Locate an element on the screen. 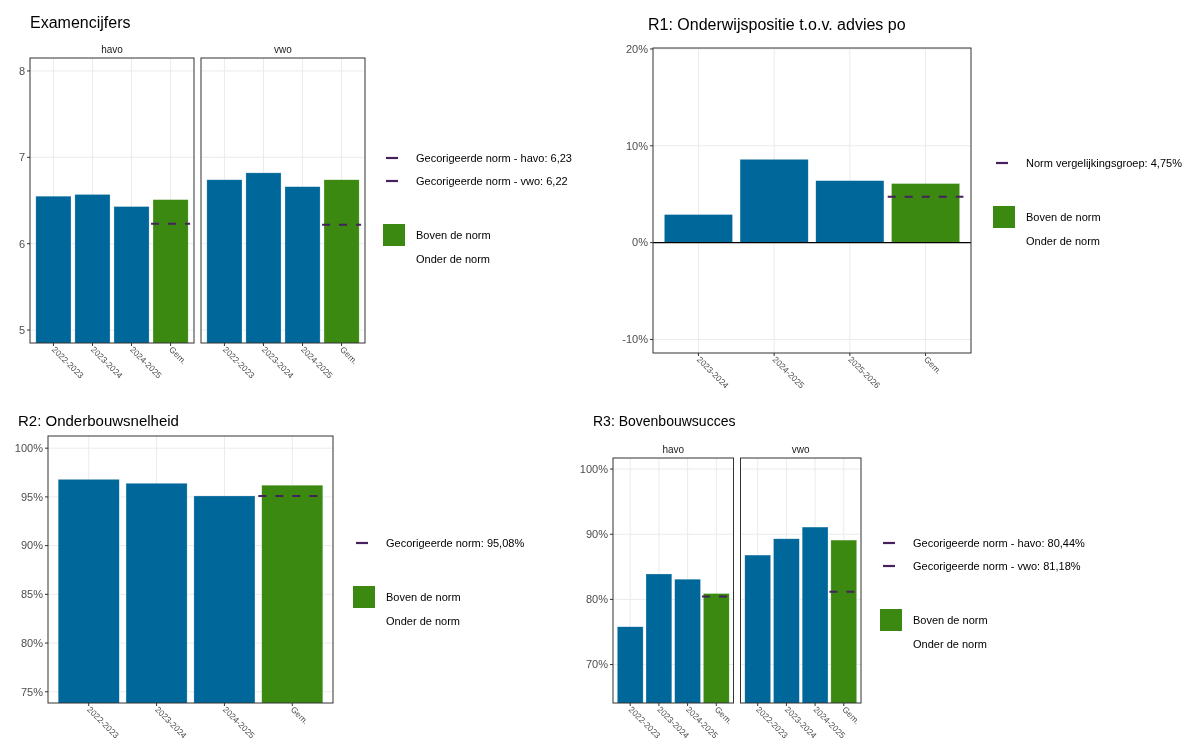  y-tick-label: 95% is located at coordinates (32, 496).